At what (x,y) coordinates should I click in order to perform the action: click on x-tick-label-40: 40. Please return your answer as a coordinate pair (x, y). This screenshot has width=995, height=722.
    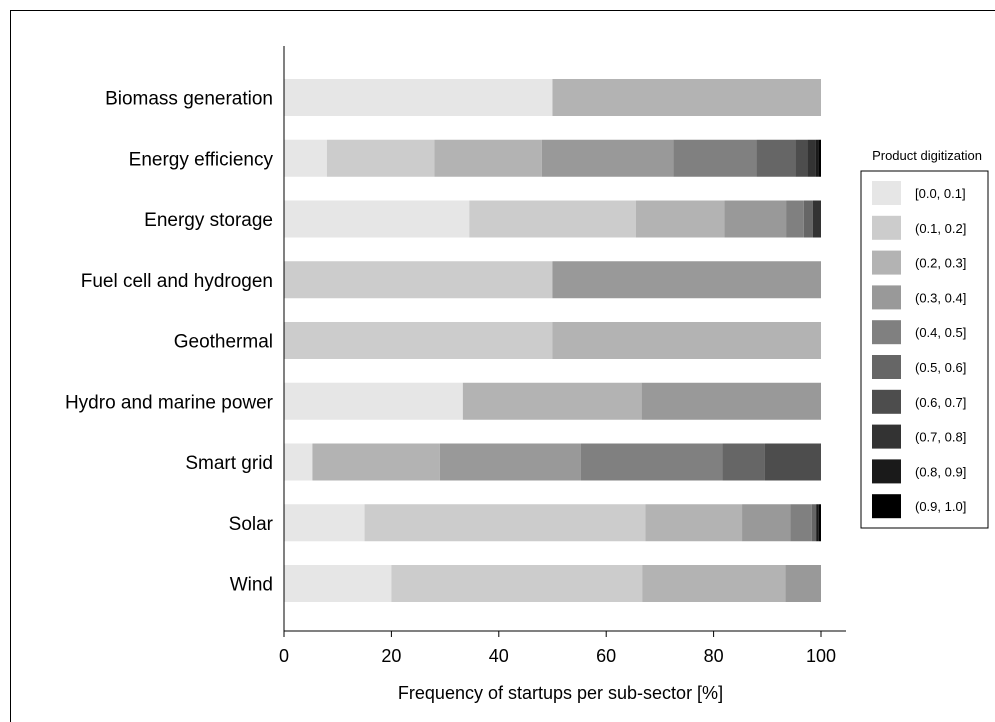
    Looking at the image, I should click on (499, 656).